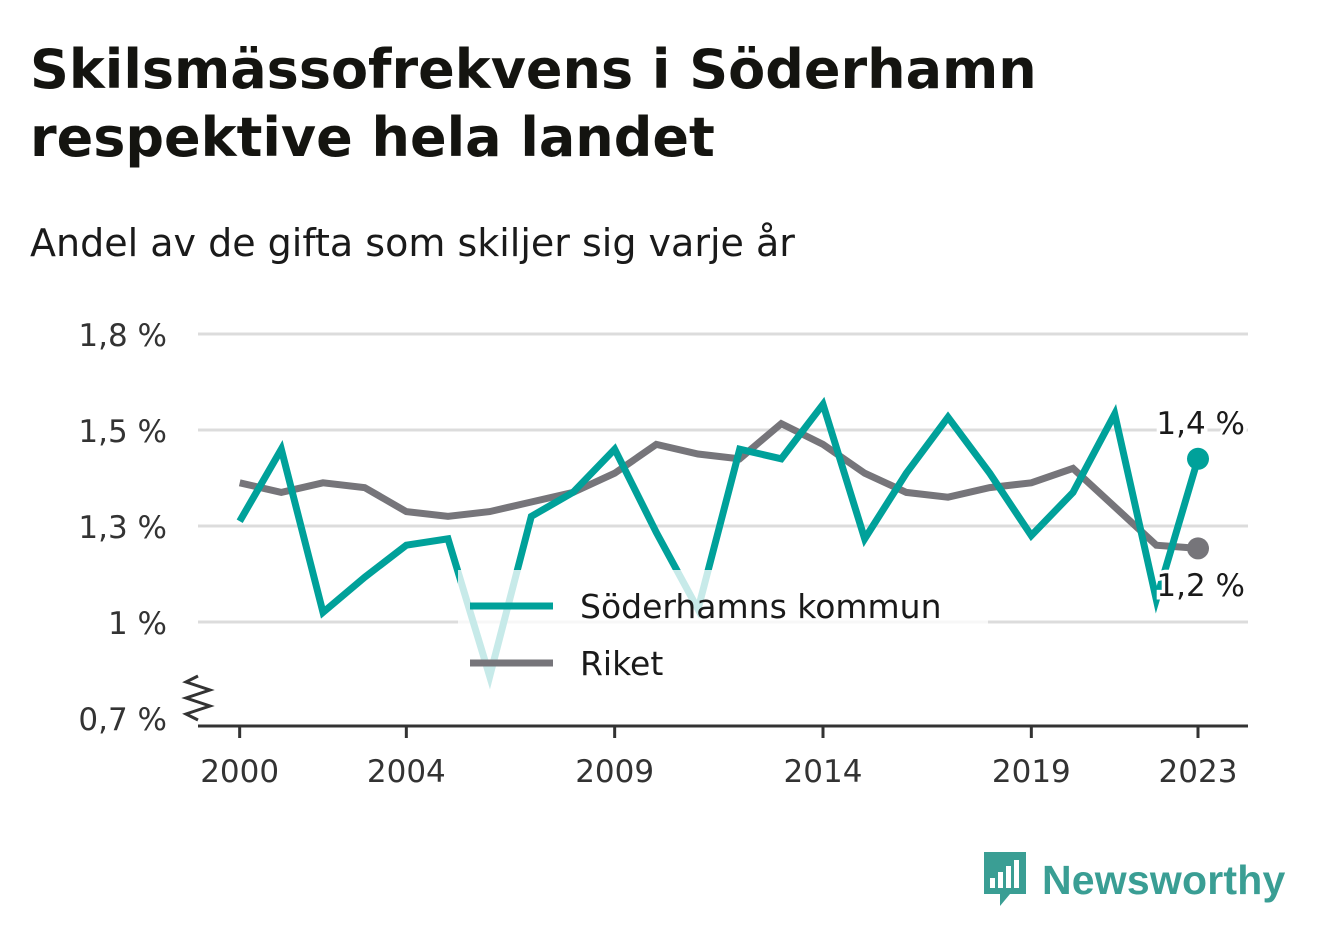  Describe the element at coordinates (1200, 424) in the screenshot. I see `end-value-label: 1,4 %` at that location.